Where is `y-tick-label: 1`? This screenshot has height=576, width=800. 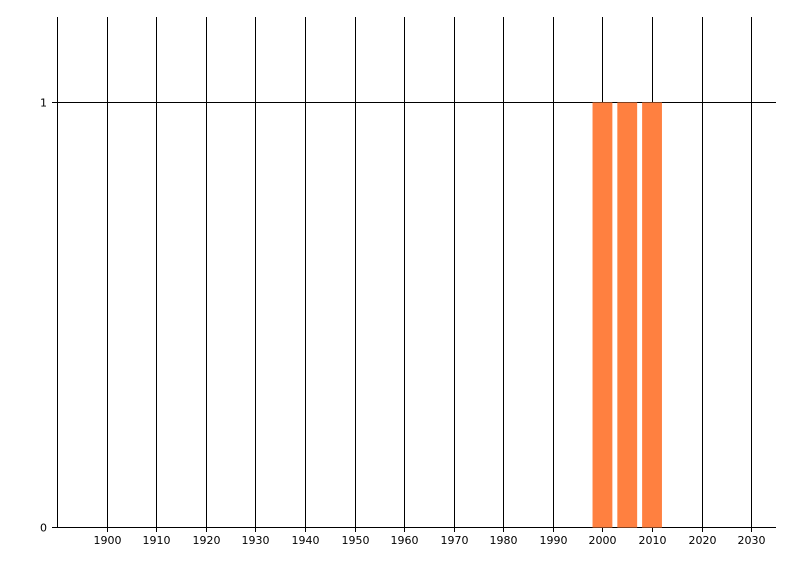 y-tick-label: 1 is located at coordinates (43, 103).